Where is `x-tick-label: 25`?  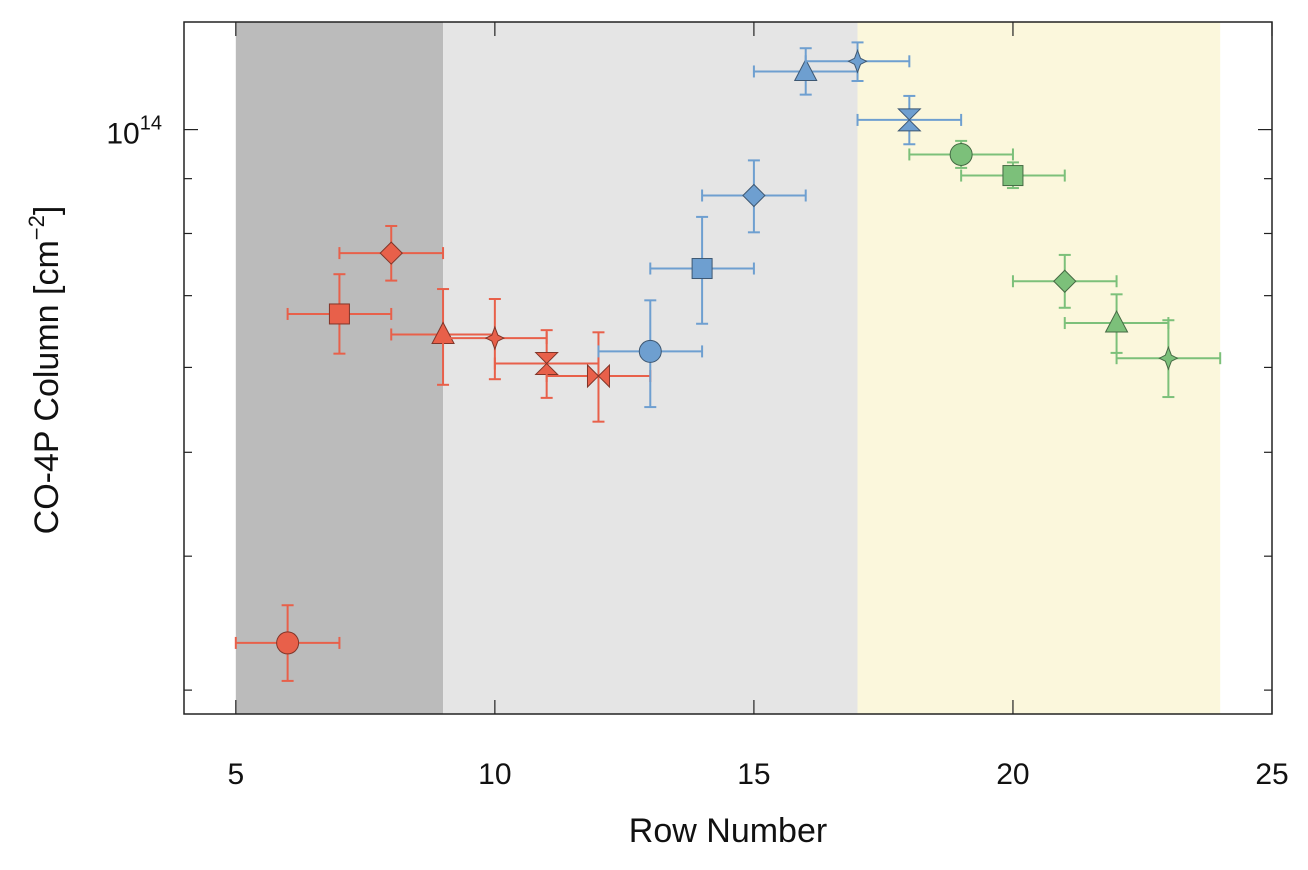 x-tick-label: 25 is located at coordinates (1271, 774).